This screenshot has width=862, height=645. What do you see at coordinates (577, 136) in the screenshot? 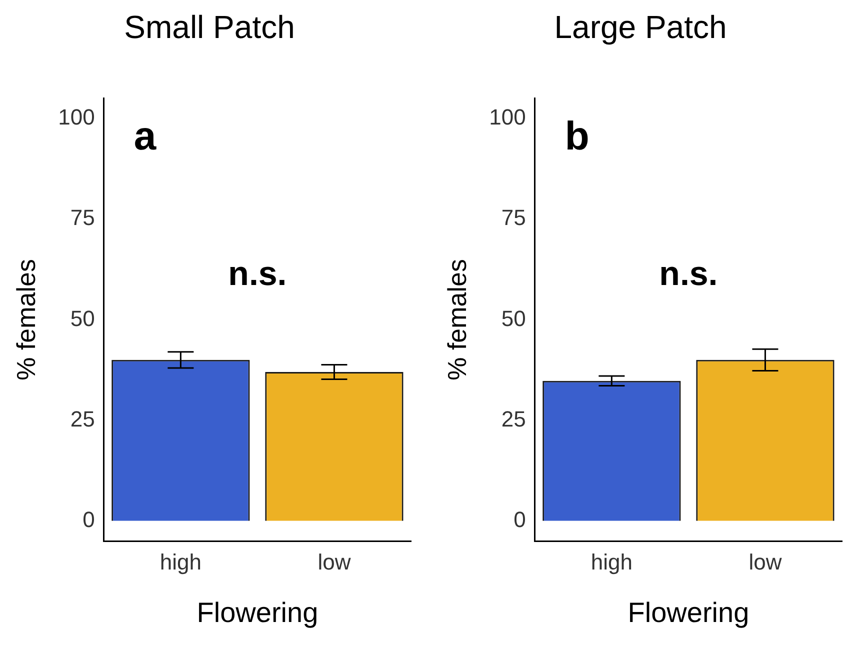
I see `annotation: b` at bounding box center [577, 136].